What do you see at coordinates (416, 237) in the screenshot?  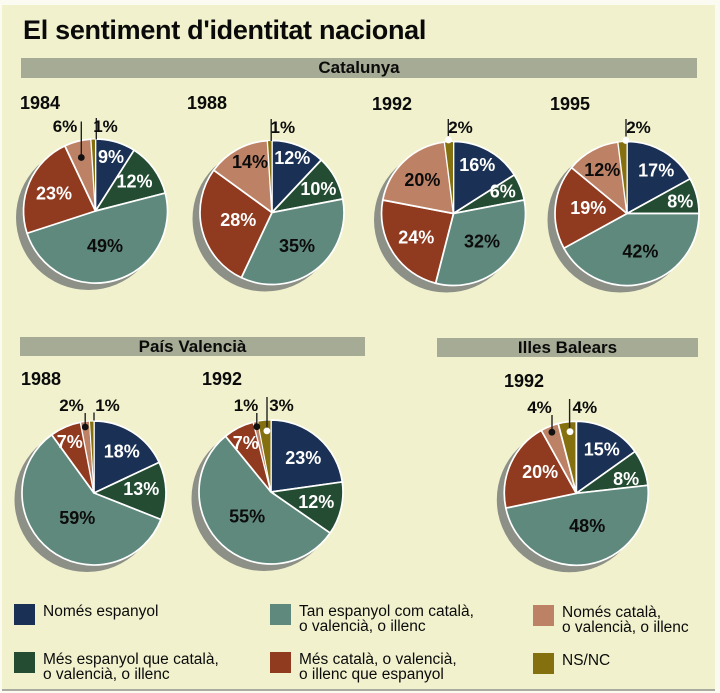 I see `svg-text: 24%` at bounding box center [416, 237].